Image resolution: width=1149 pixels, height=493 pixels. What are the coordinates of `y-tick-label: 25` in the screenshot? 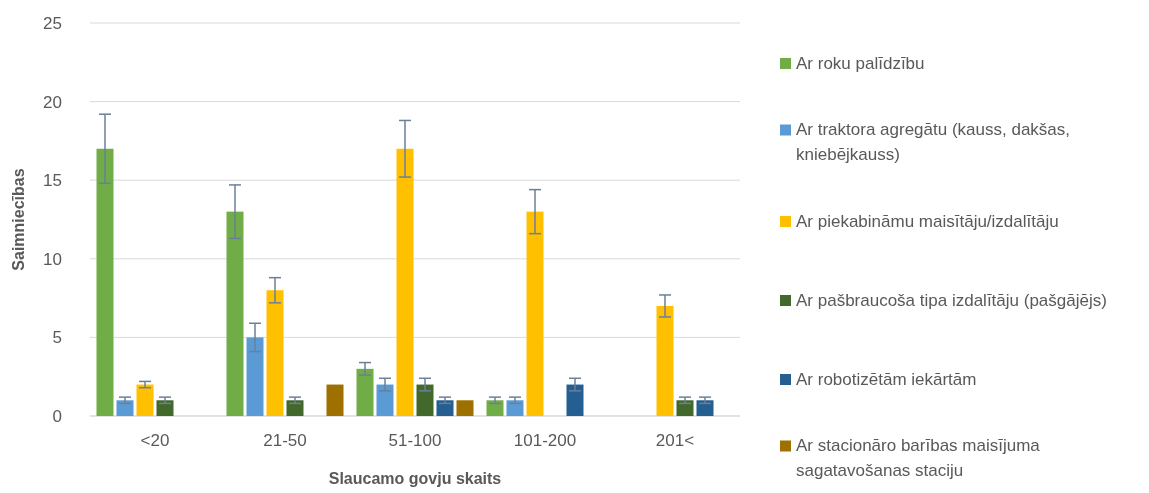 It's located at (52, 23).